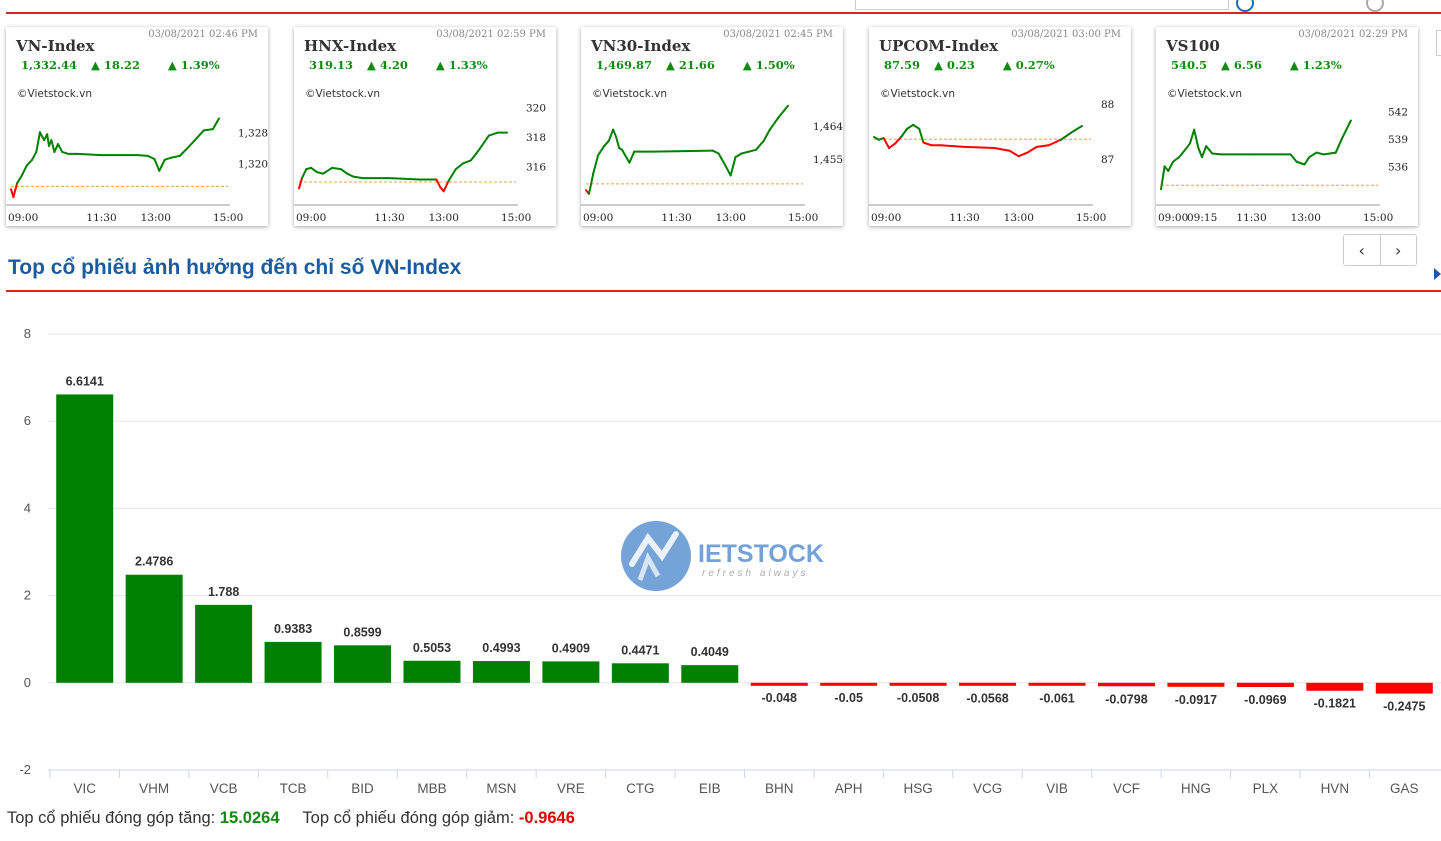 The image size is (1441, 841). Describe the element at coordinates (696, 65) in the screenshot. I see `index-change-value: 21.66` at that location.